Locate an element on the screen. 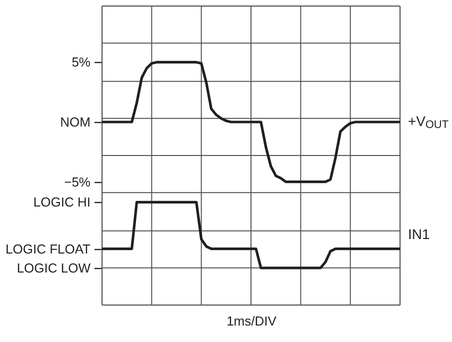 The image size is (452, 342). y-tick-label: LOGIC FLOAT is located at coordinates (48, 248).